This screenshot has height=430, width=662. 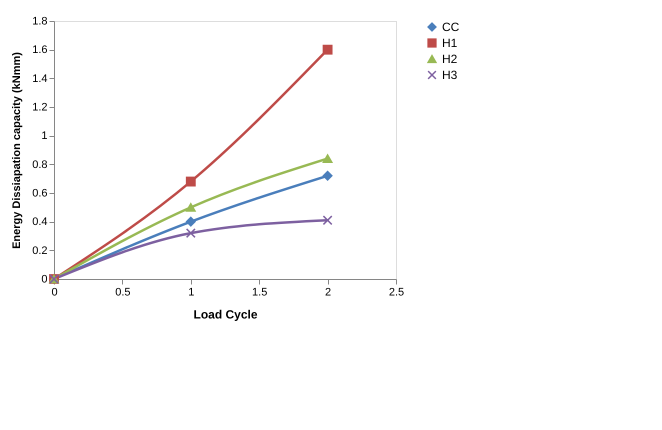 I want to click on y-tick-label: 0, so click(x=44, y=280).